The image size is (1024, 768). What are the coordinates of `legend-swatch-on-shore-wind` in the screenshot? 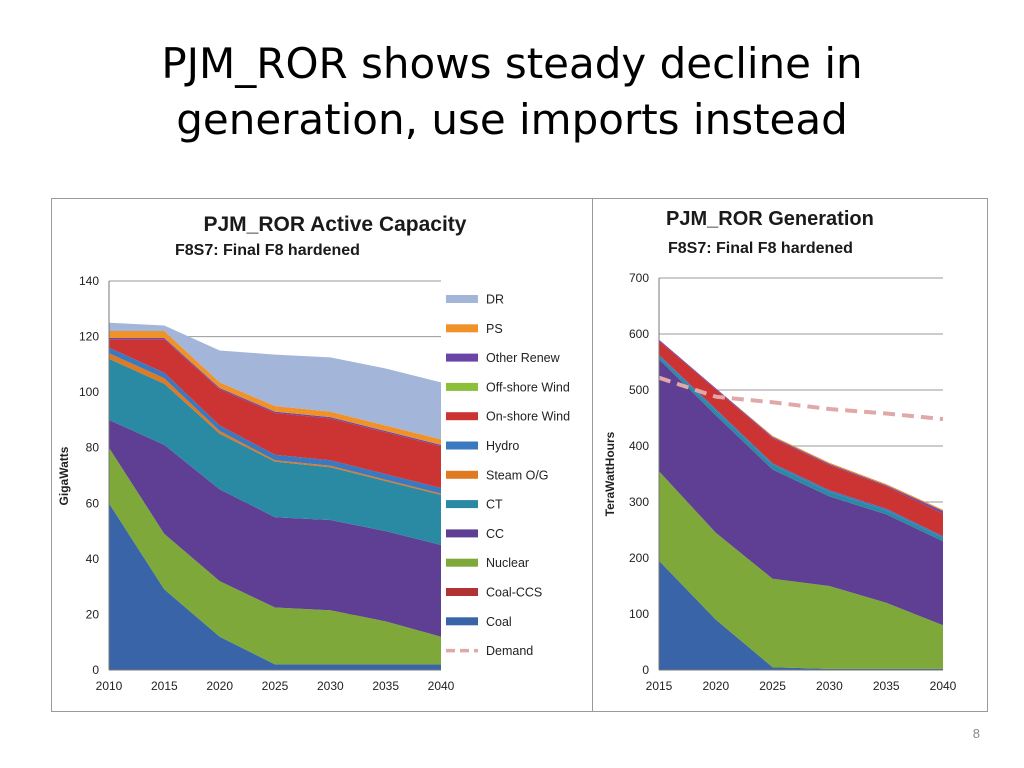 It's located at (462, 416).